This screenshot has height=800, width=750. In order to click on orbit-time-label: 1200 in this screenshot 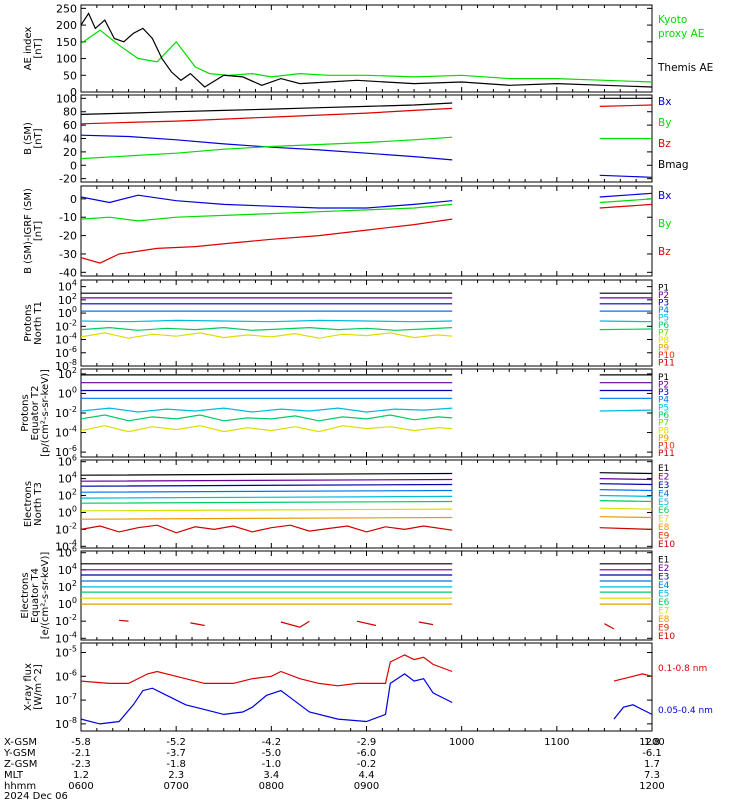, I will do `click(651, 786)`.